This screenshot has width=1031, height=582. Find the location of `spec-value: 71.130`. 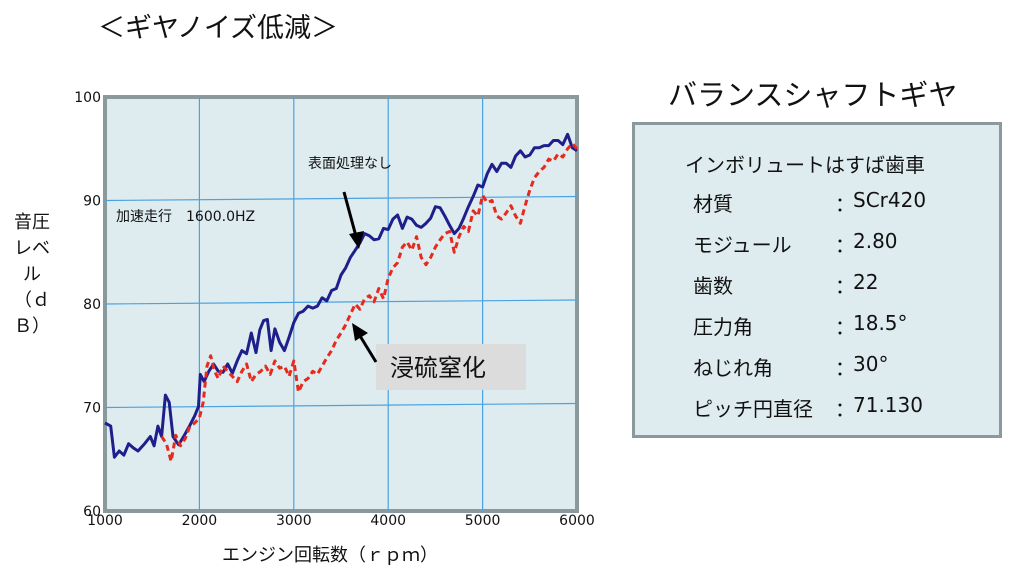

spec-value: 71.130 is located at coordinates (888, 405).